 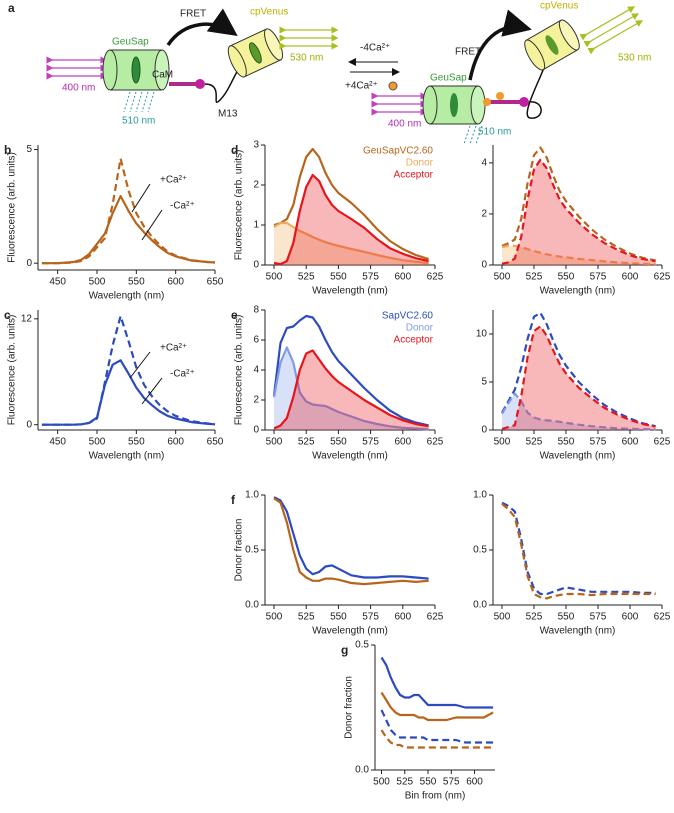 I want to click on panel-label: e, so click(x=234, y=315).